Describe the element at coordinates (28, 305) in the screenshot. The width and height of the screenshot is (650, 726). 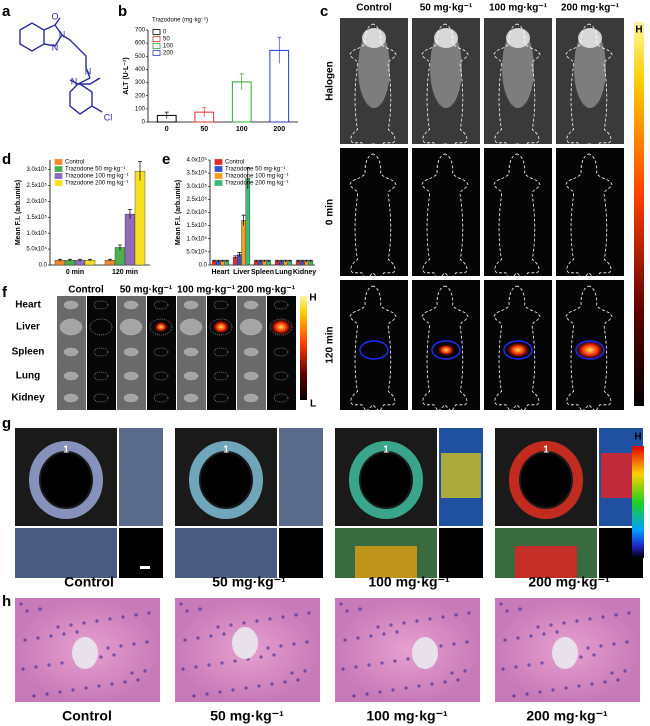
I see `label: Heart` at that location.